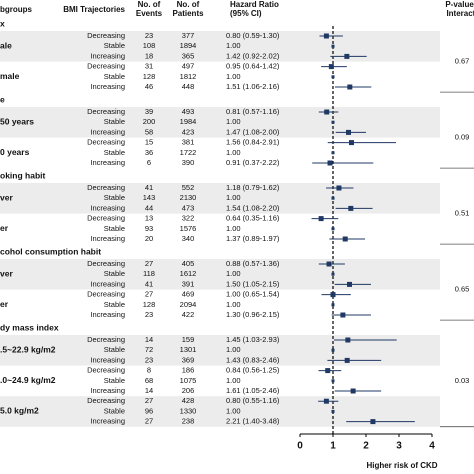  Describe the element at coordinates (28, 349) in the screenshot. I see `subgroup-label: .5~22.9 kg/m2` at that location.